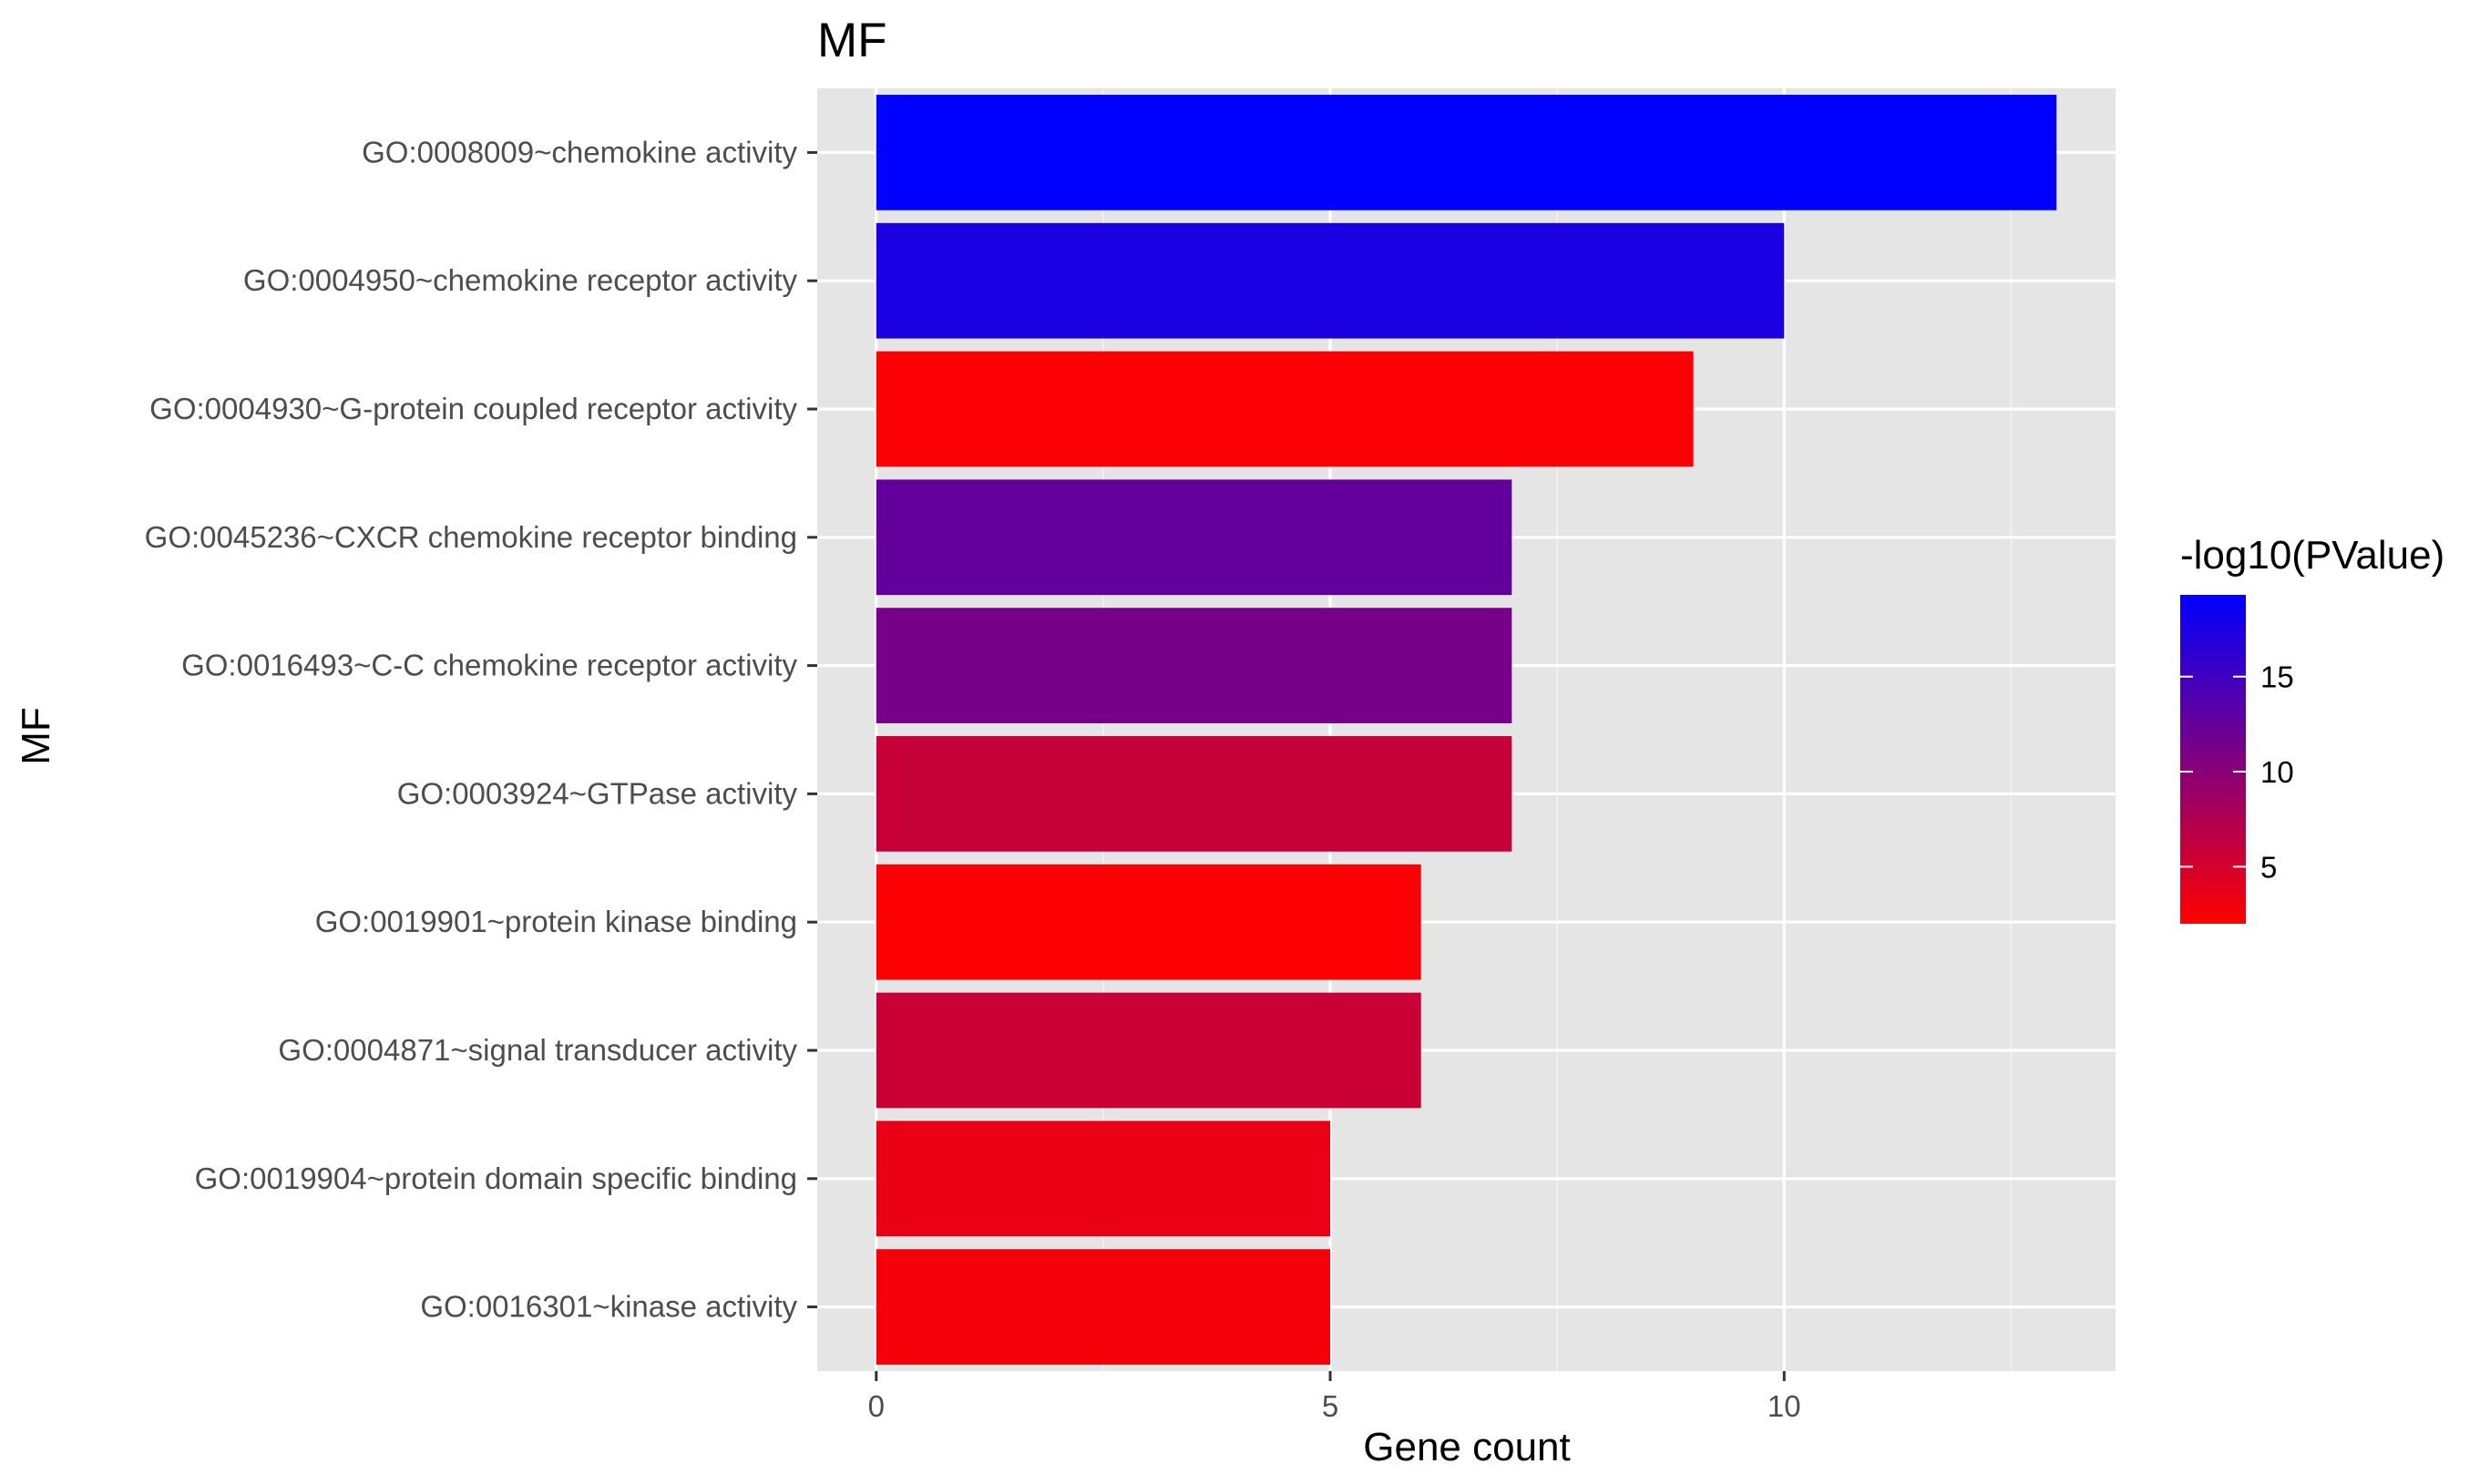 Image resolution: width=2490 pixels, height=1484 pixels. What do you see at coordinates (1784, 1406) in the screenshot?
I see `x-tick-label: 10` at bounding box center [1784, 1406].